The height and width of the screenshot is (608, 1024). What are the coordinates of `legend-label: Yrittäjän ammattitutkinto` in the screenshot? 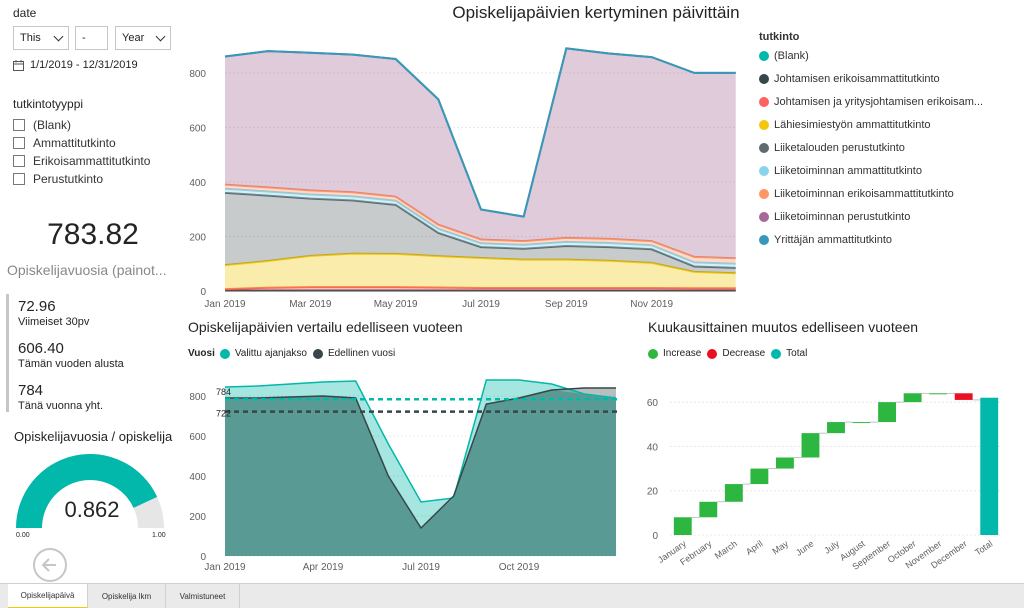 It's located at (833, 240).